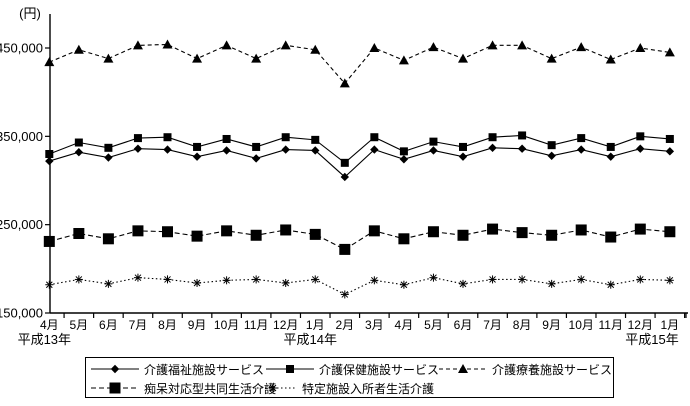 Image resolution: width=690 pixels, height=406 pixels. Describe the element at coordinates (651, 339) in the screenshot. I see `era-label: 平成15年` at that location.